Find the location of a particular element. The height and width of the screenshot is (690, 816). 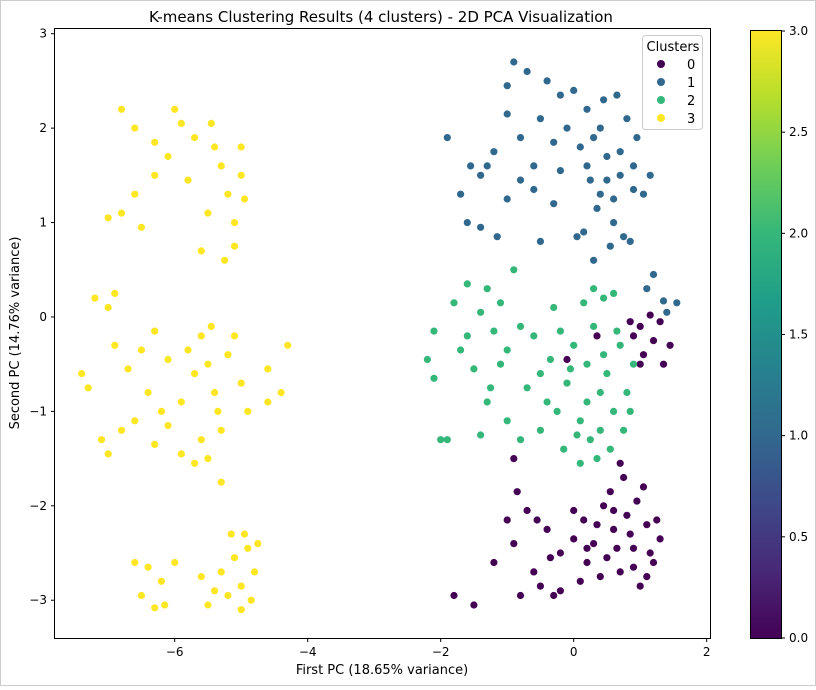

legend-title: Clusters is located at coordinates (673, 47).